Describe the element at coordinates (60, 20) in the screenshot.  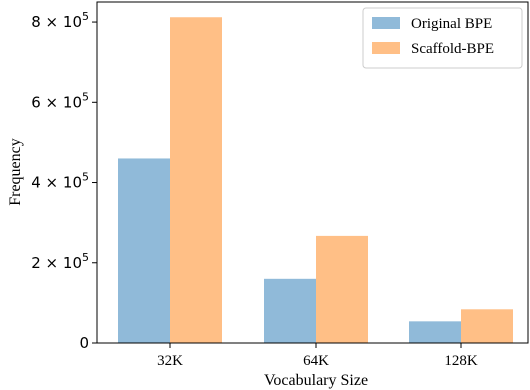
I see `y-tick-label-800000: 8 × 105` at that location.